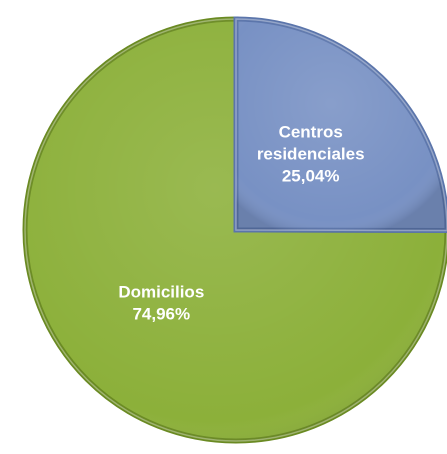 The height and width of the screenshot is (454, 447). Describe the element at coordinates (311, 132) in the screenshot. I see `category-label: Centros` at that location.